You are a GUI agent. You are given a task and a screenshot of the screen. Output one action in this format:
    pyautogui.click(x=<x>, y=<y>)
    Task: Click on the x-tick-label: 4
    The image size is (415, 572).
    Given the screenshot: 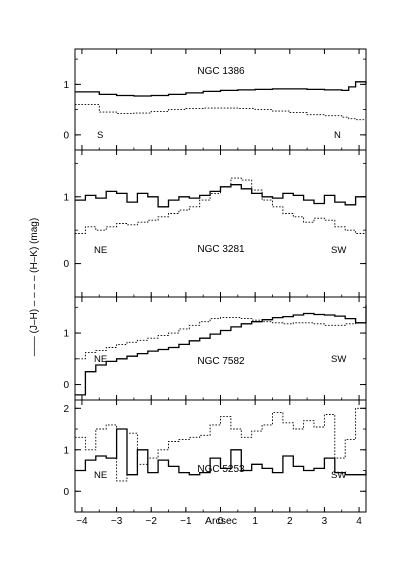 What is the action you would take?
    pyautogui.click(x=359, y=521)
    